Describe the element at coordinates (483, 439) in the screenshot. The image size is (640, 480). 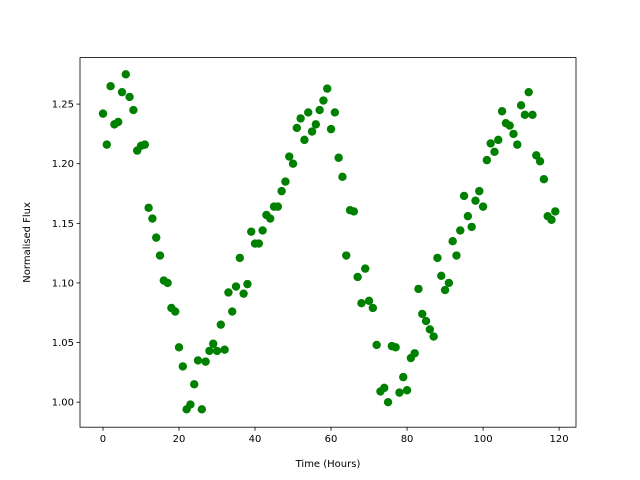
I see `x-tick-label: 100` at that location.